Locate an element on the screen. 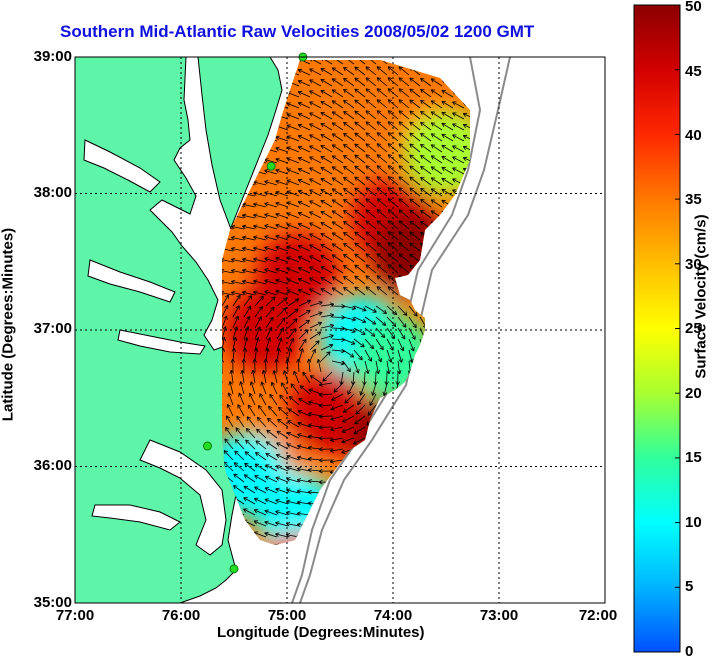  y-tick-label: 38:00 is located at coordinates (46, 192).